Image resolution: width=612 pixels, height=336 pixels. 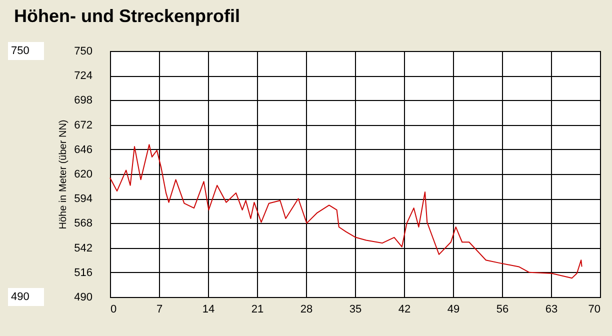 I want to click on x-tick-label: 42, so click(x=404, y=310).